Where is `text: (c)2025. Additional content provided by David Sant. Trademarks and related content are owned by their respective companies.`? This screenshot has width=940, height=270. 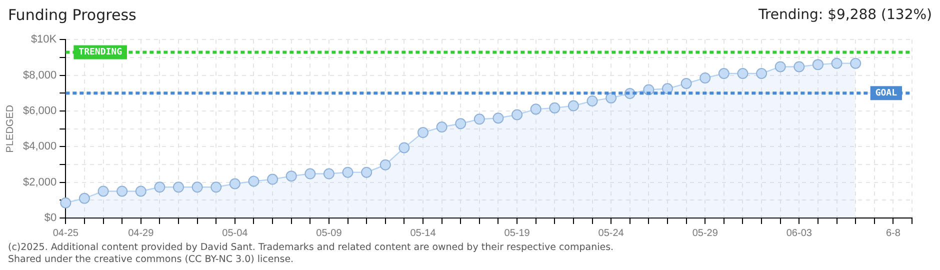 text: (c)2025. Additional content provided by David Sant. Trademarks and related content are owned by their respective companies. is located at coordinates (311, 248).